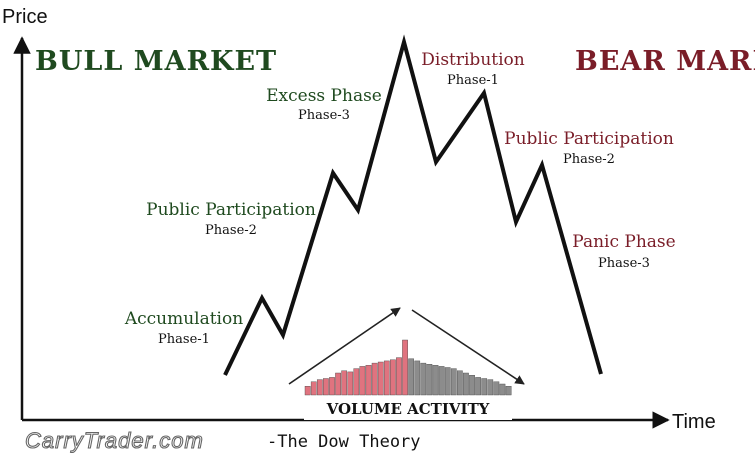 This screenshot has width=755, height=456. Describe the element at coordinates (589, 159) in the screenshot. I see `public-participation-bear-sub: Phase-2` at that location.